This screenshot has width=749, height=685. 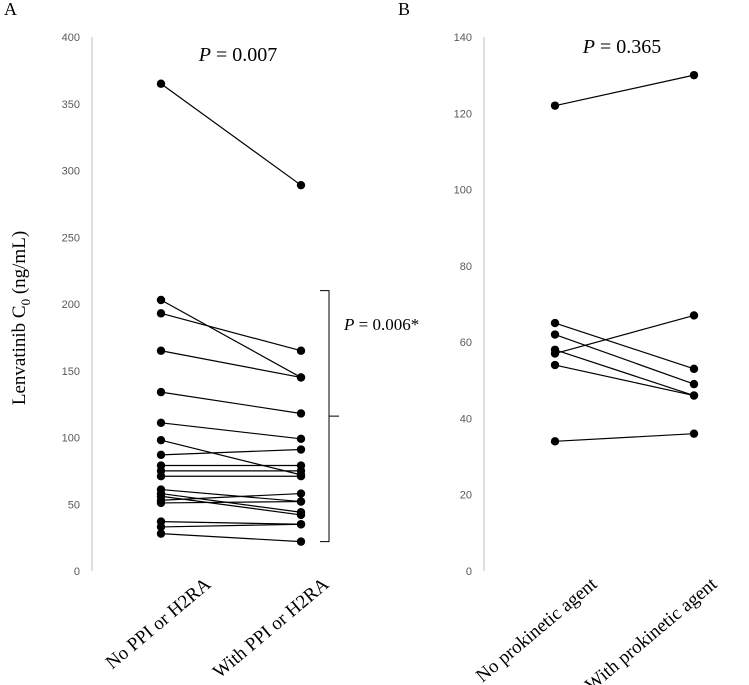 What do you see at coordinates (204, 55) in the screenshot?
I see `panel-a-p-letter: P` at bounding box center [204, 55].